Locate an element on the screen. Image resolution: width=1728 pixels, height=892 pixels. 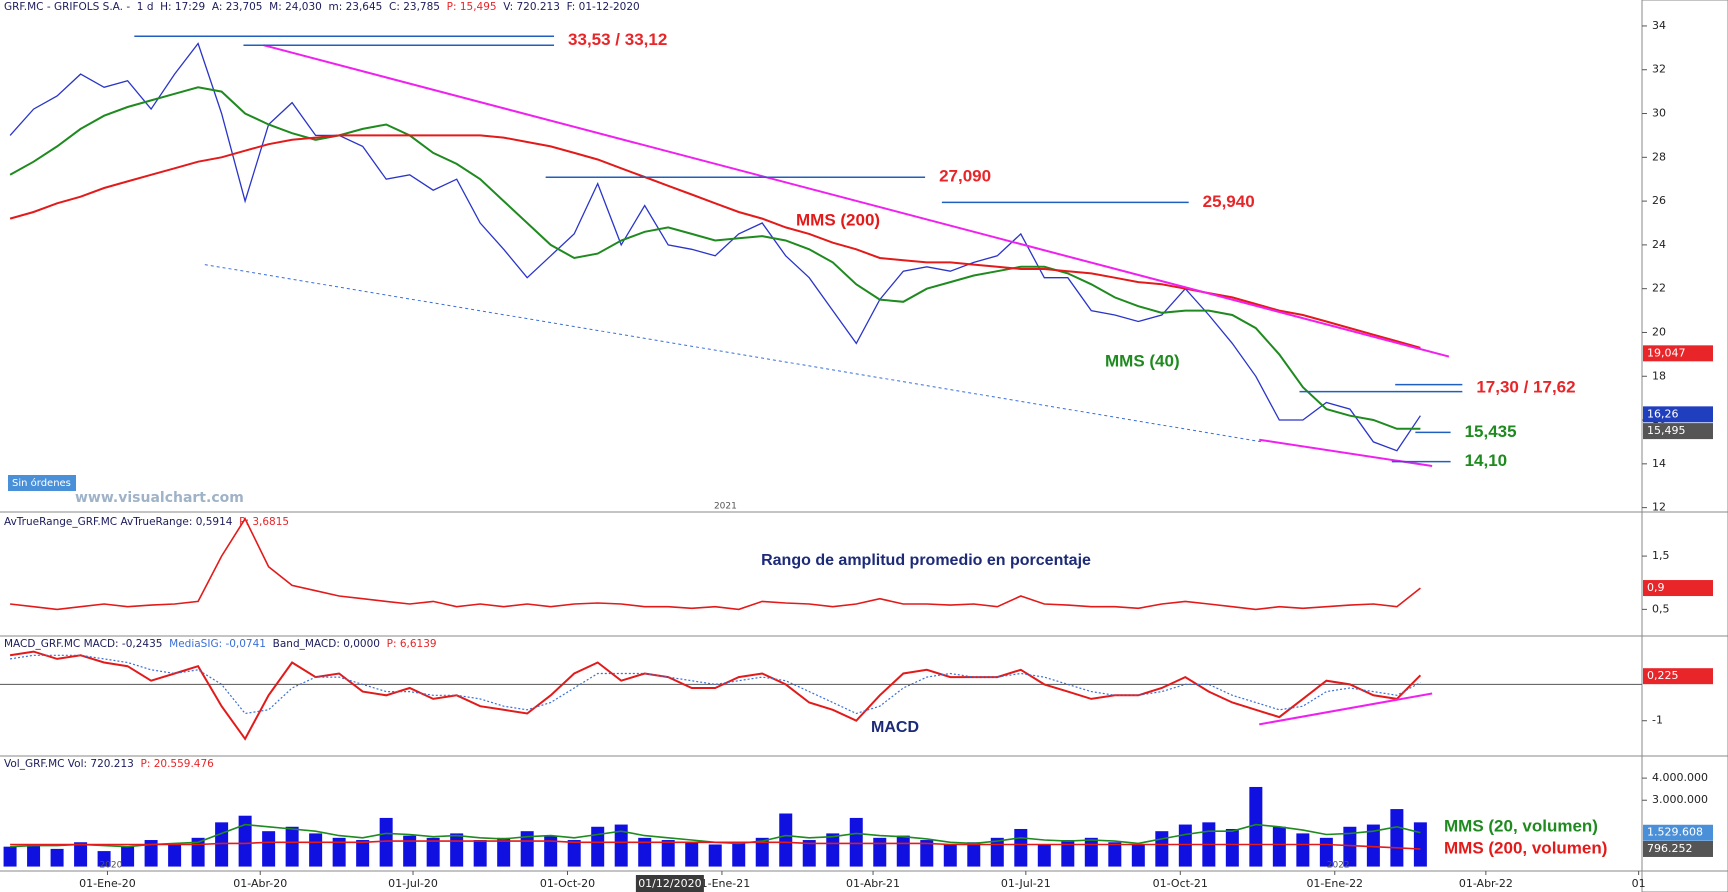
header-part: V: 720.213 F: 01-12-2020 is located at coordinates (568, 7).